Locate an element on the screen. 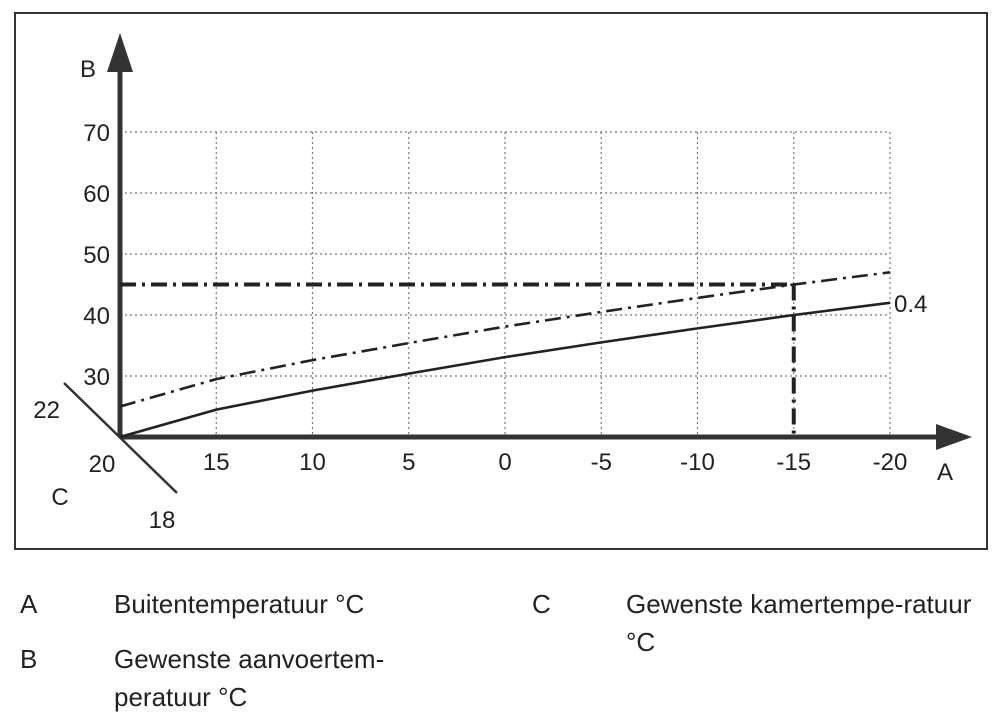 This screenshot has width=1000, height=722. x-tick-label: -15 is located at coordinates (793, 462).